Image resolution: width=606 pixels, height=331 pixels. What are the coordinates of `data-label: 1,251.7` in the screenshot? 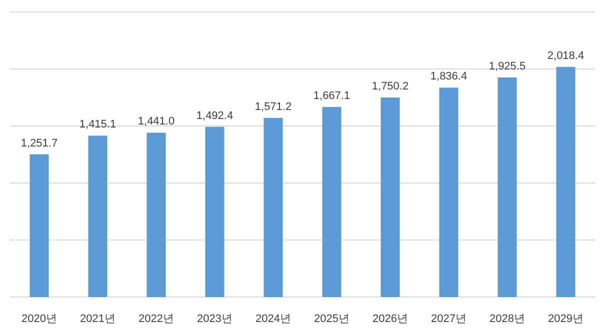 It's located at (39, 143).